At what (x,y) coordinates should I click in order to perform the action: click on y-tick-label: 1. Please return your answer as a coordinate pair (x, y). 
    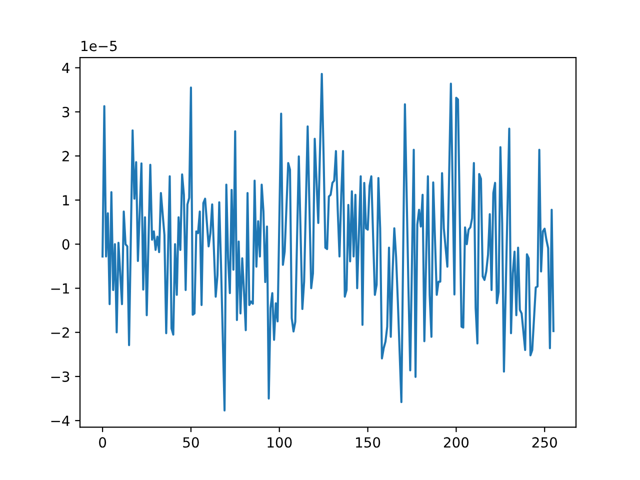
    Looking at the image, I should click on (65, 200).